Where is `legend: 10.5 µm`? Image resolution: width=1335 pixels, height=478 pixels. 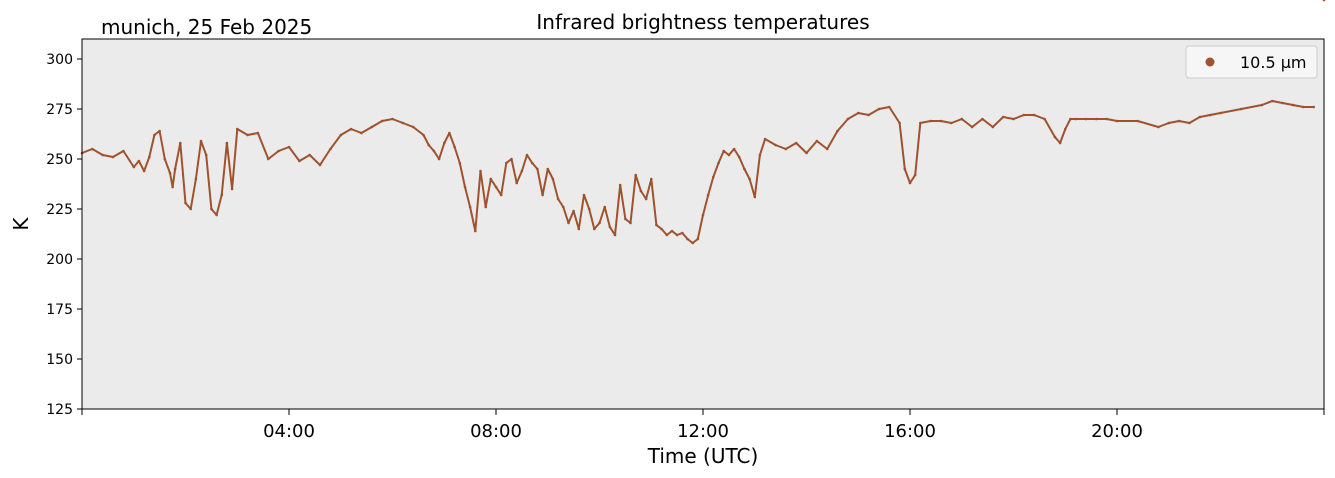 legend: 10.5 µm is located at coordinates (1251, 62).